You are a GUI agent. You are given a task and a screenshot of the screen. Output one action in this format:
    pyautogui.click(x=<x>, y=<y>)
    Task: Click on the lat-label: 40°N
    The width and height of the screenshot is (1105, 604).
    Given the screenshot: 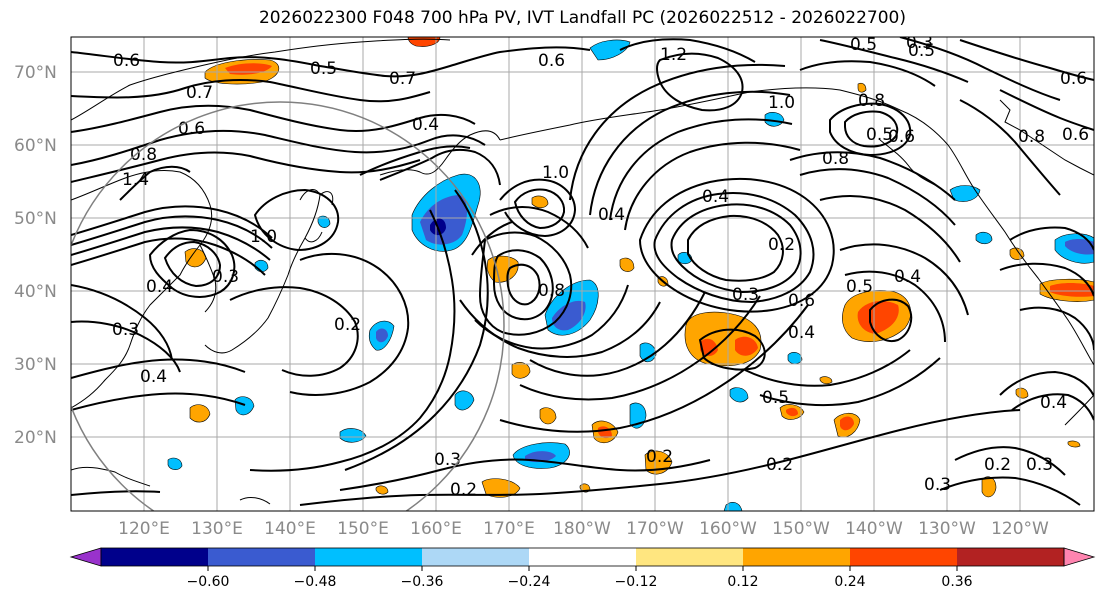 What is the action you would take?
    pyautogui.click(x=35, y=292)
    